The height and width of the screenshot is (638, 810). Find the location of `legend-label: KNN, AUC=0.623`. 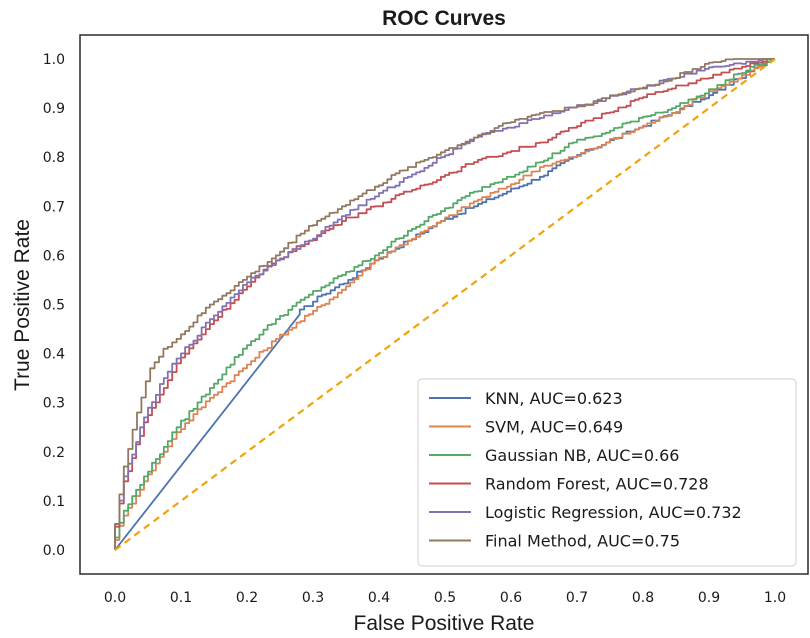

legend-label: KNN, AUC=0.623 is located at coordinates (554, 398).